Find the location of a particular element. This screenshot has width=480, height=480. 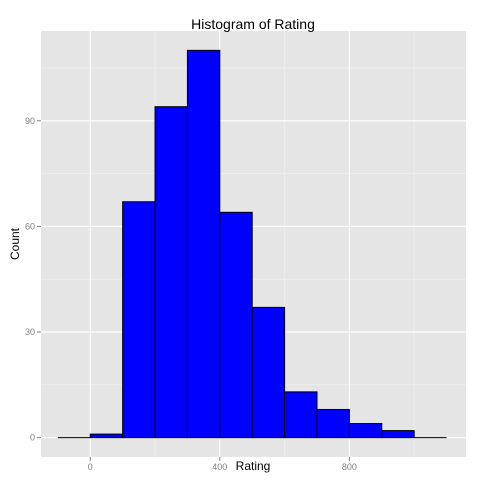

y-tick-label: 30 is located at coordinates (30, 332).